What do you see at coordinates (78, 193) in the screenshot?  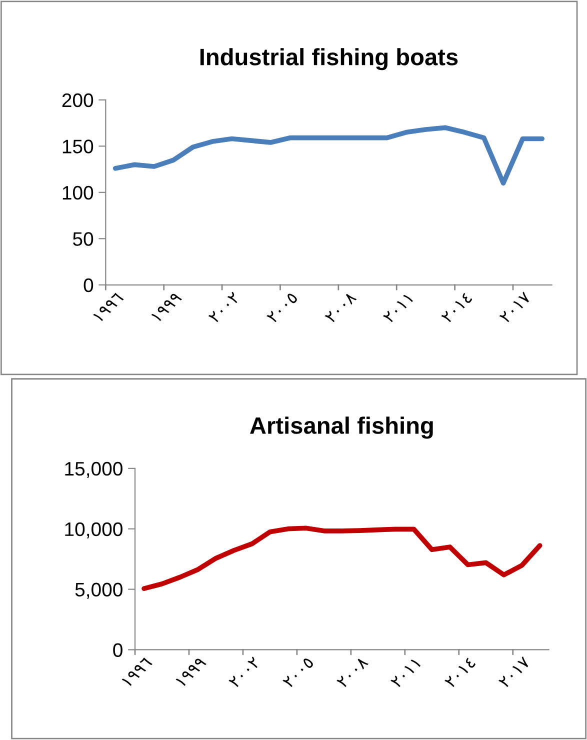 I see `y-tick-label: 100` at bounding box center [78, 193].